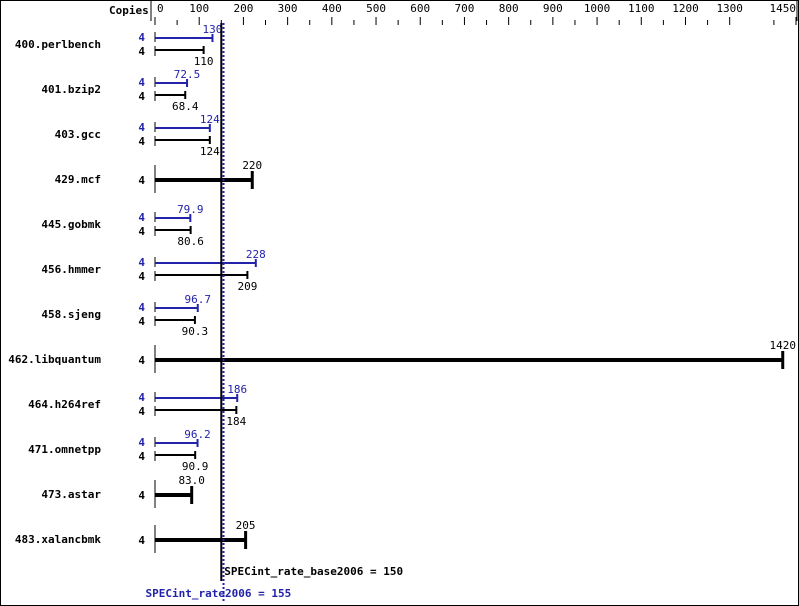 The height and width of the screenshot is (606, 799). Describe the element at coordinates (729, 8) in the screenshot. I see `x-tick-label: 1300` at that location.